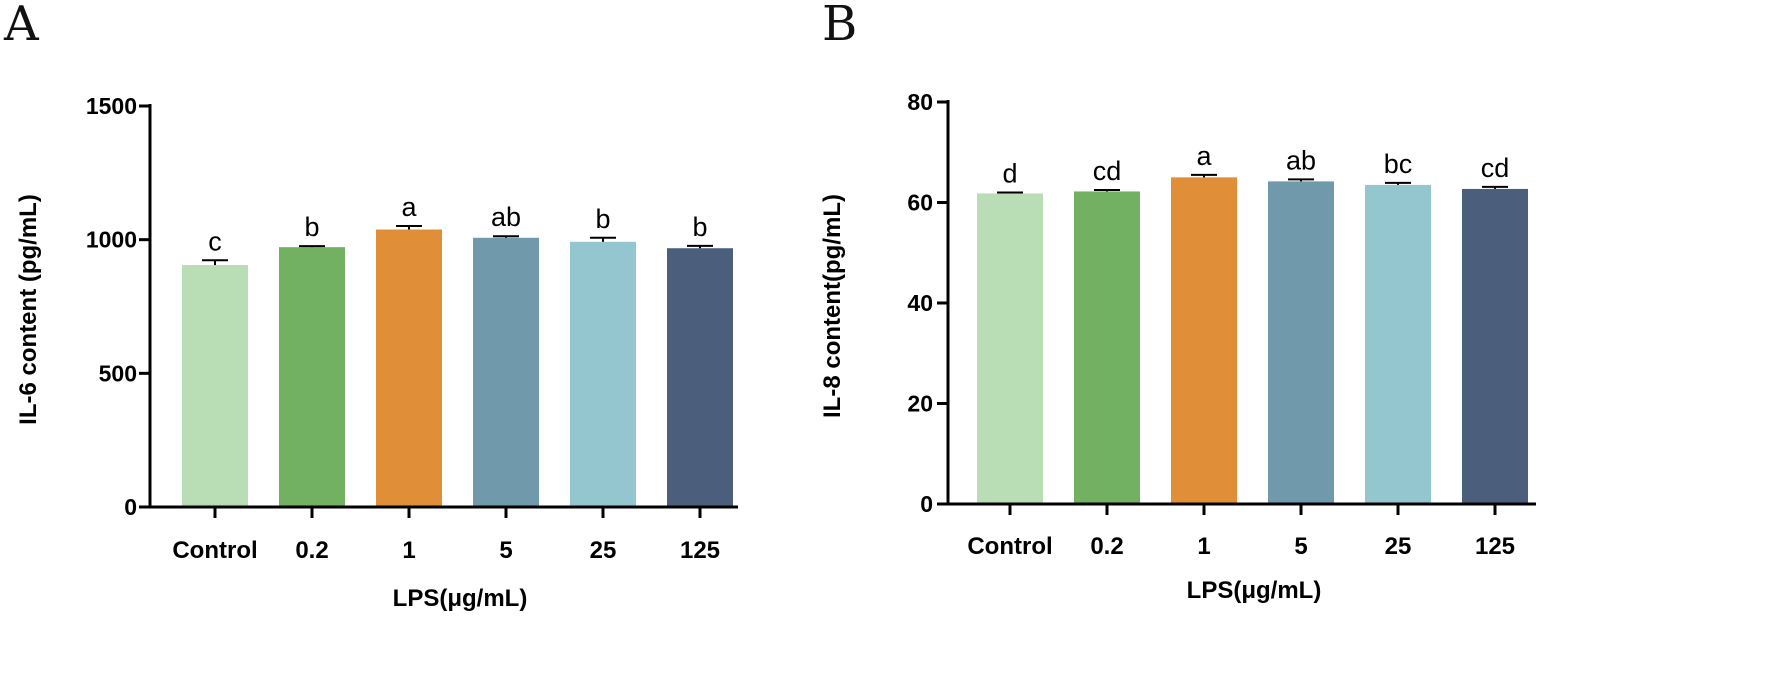 Image resolution: width=1771 pixels, height=691 pixels. I want to click on y-tick-label: 20, so click(920, 404).